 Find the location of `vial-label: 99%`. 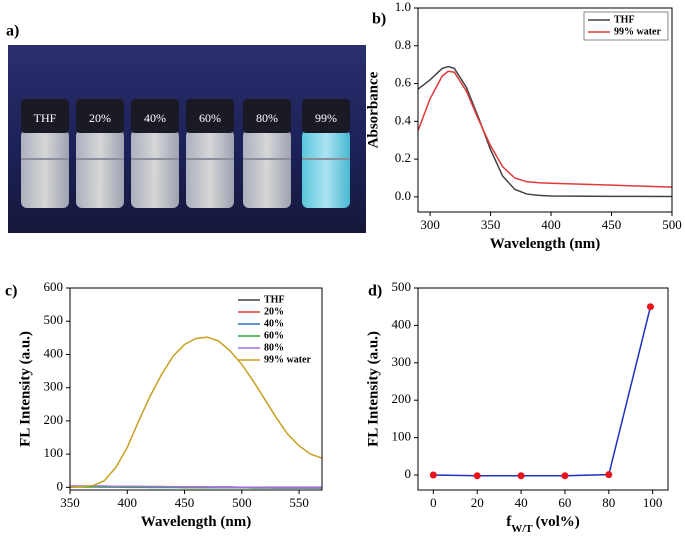

vial-label: 99% is located at coordinates (326, 118).